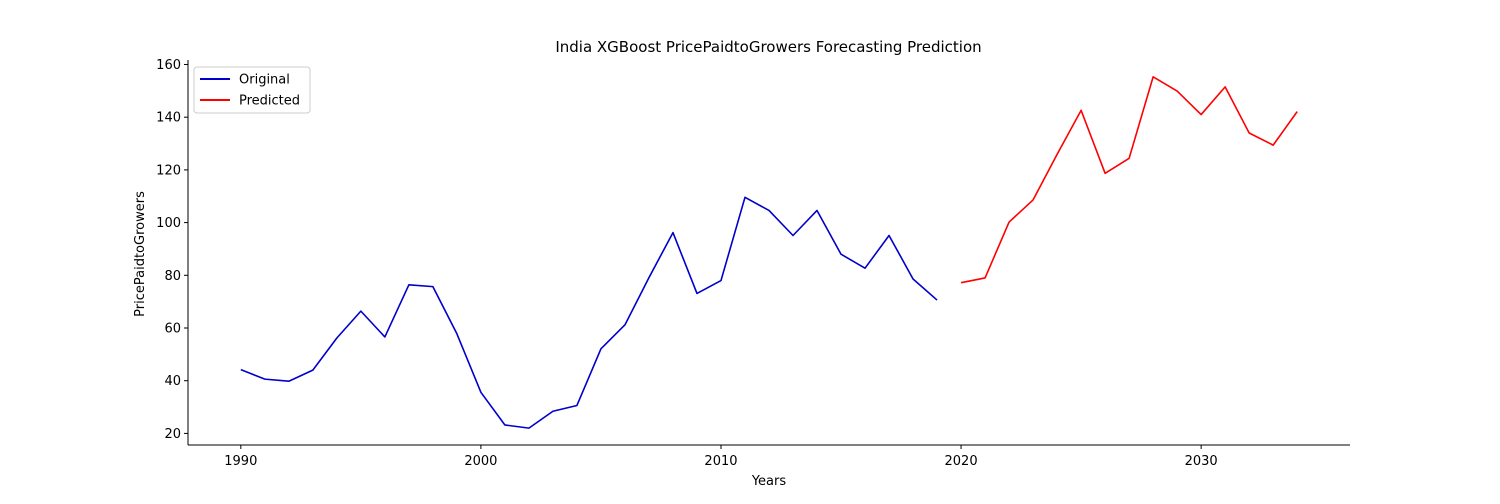  What do you see at coordinates (172, 434) in the screenshot?
I see `y-tick-label: 20` at bounding box center [172, 434].